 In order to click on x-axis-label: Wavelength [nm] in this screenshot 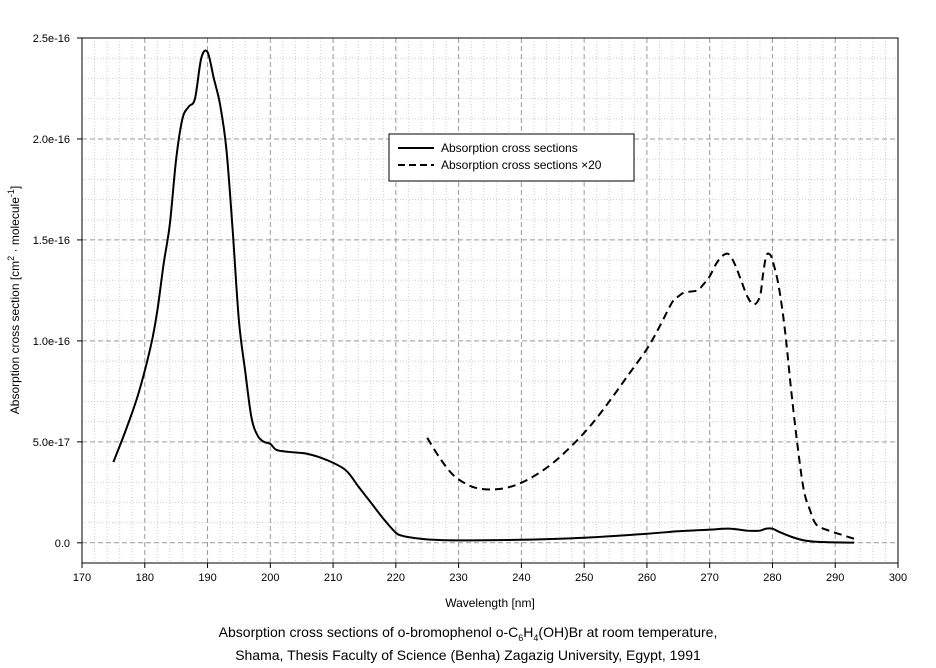, I will do `click(490, 603)`.